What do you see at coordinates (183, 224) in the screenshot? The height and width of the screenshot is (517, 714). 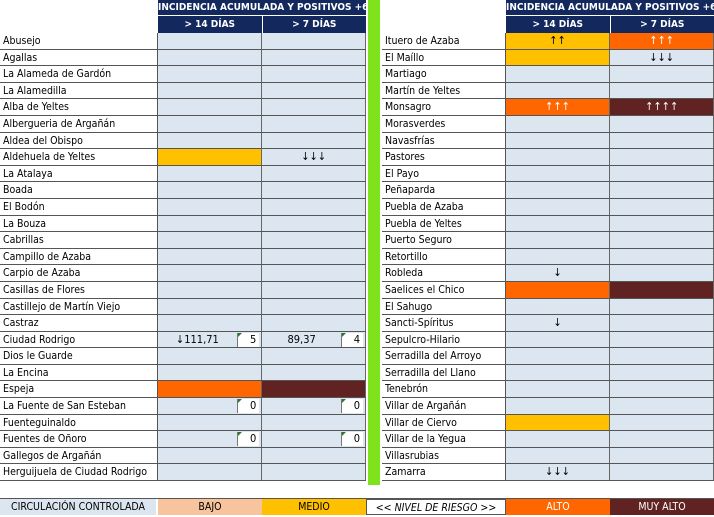 I see `table-row: La Bouza` at bounding box center [183, 224].